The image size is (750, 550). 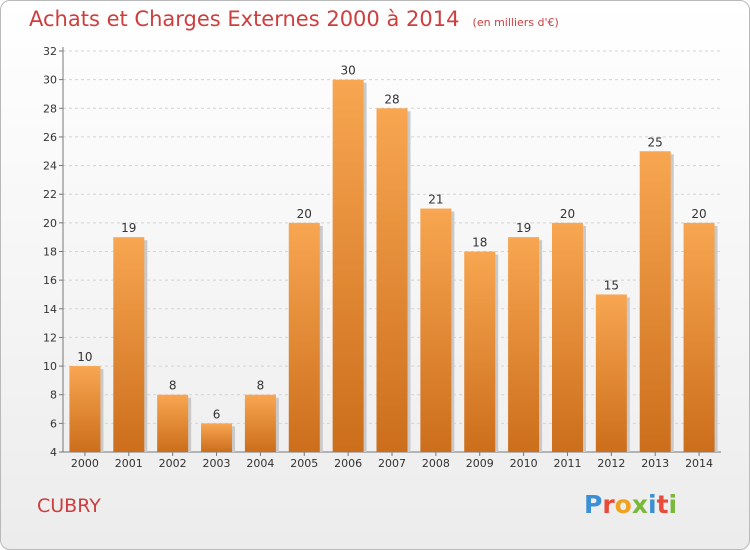 I want to click on x-tick-label: 2001, so click(x=129, y=463).